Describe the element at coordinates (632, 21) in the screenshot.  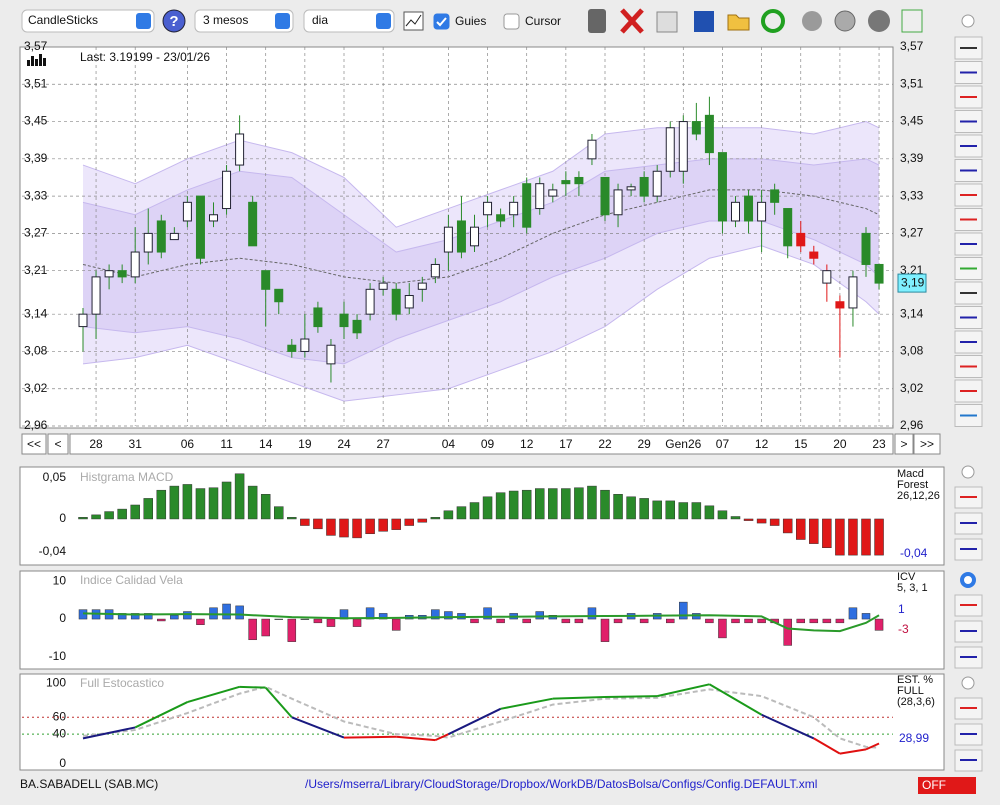
I see `delete-icon` at that location.